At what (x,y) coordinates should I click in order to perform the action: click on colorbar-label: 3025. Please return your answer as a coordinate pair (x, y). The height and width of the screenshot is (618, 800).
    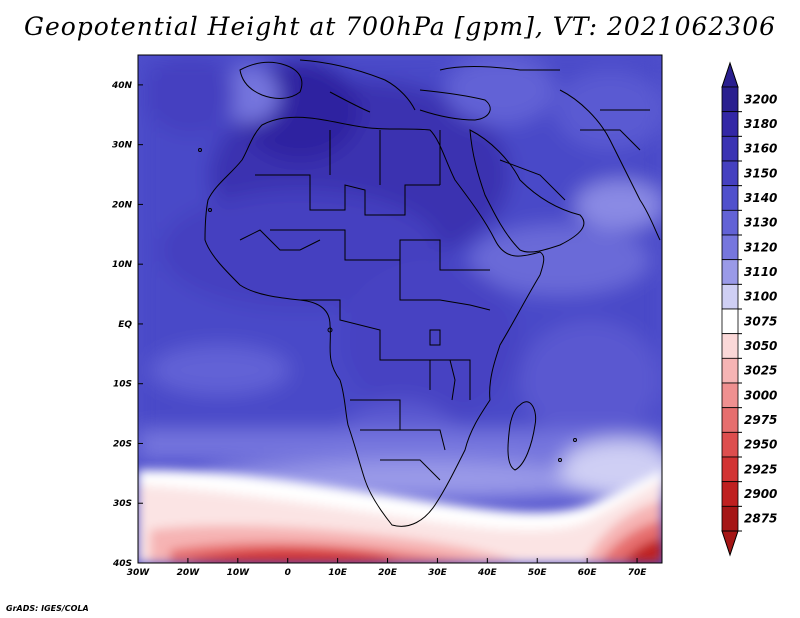
    Looking at the image, I should click on (760, 371).